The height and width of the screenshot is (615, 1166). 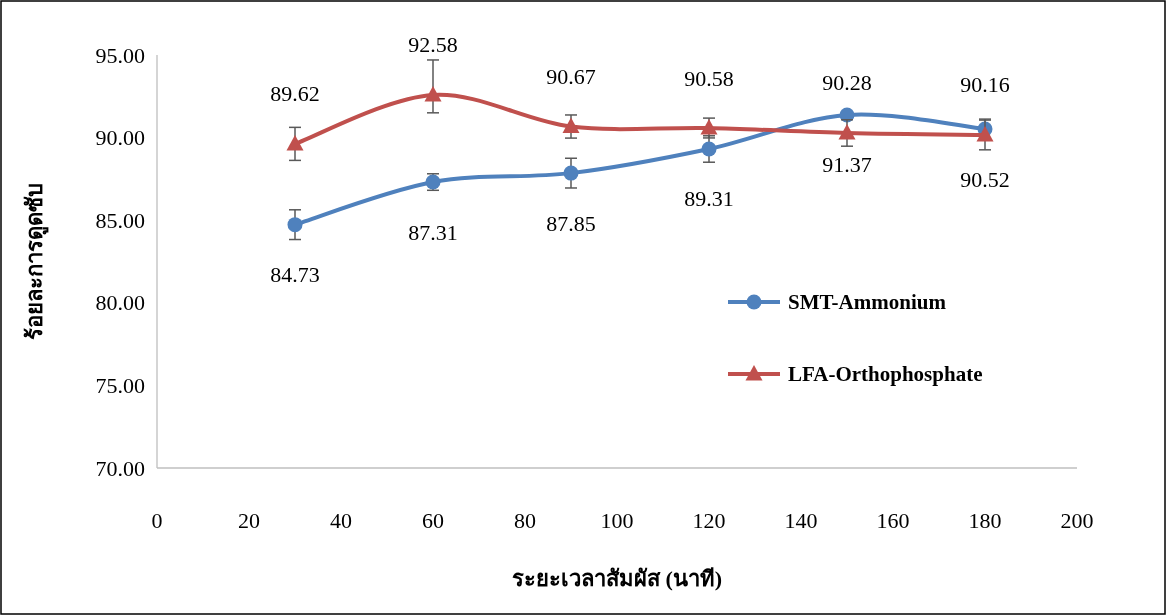 What do you see at coordinates (433, 232) in the screenshot?
I see `data-label: 87.31` at bounding box center [433, 232].